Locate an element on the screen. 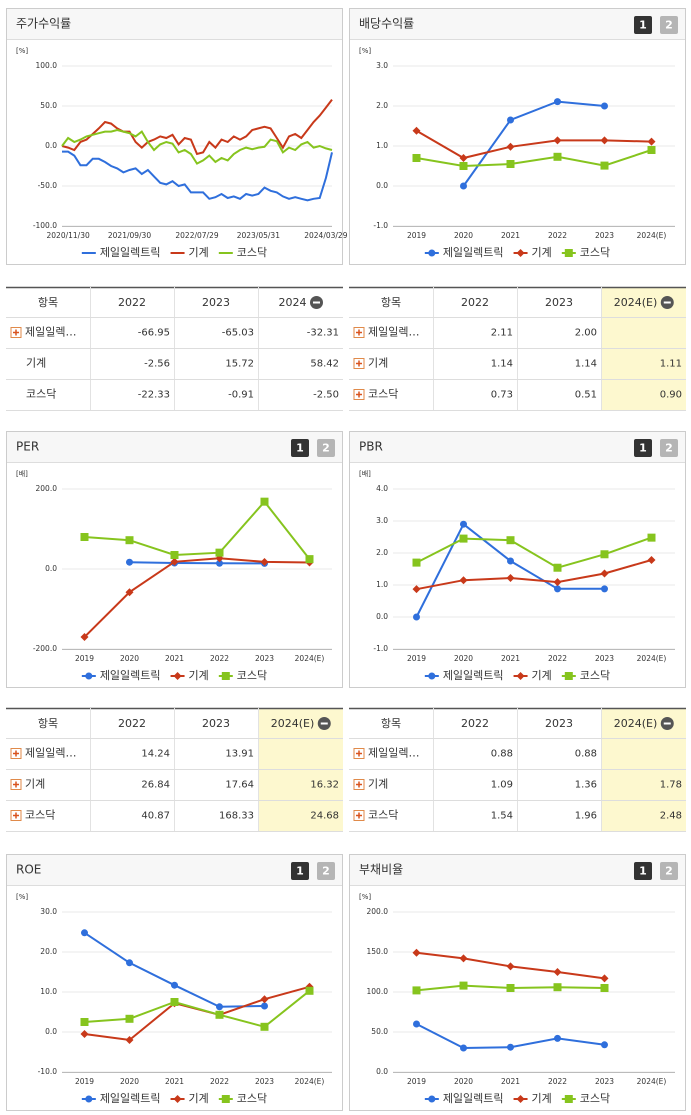  row-label: 코스닥 is located at coordinates (41, 394).